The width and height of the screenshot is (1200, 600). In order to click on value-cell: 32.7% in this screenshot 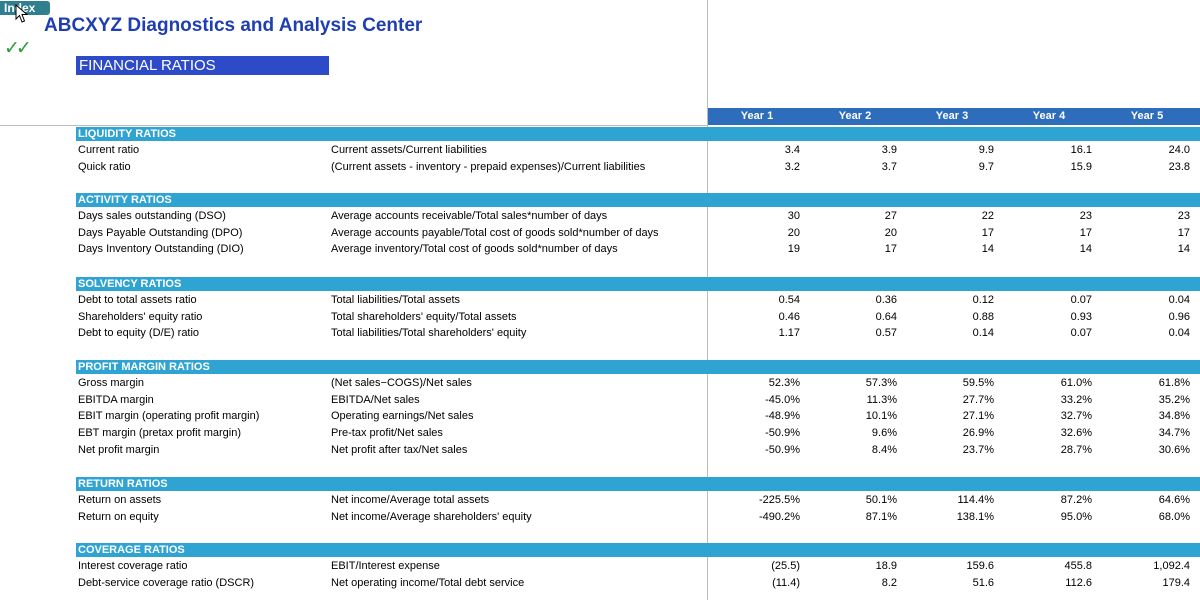, I will do `click(1076, 416)`.